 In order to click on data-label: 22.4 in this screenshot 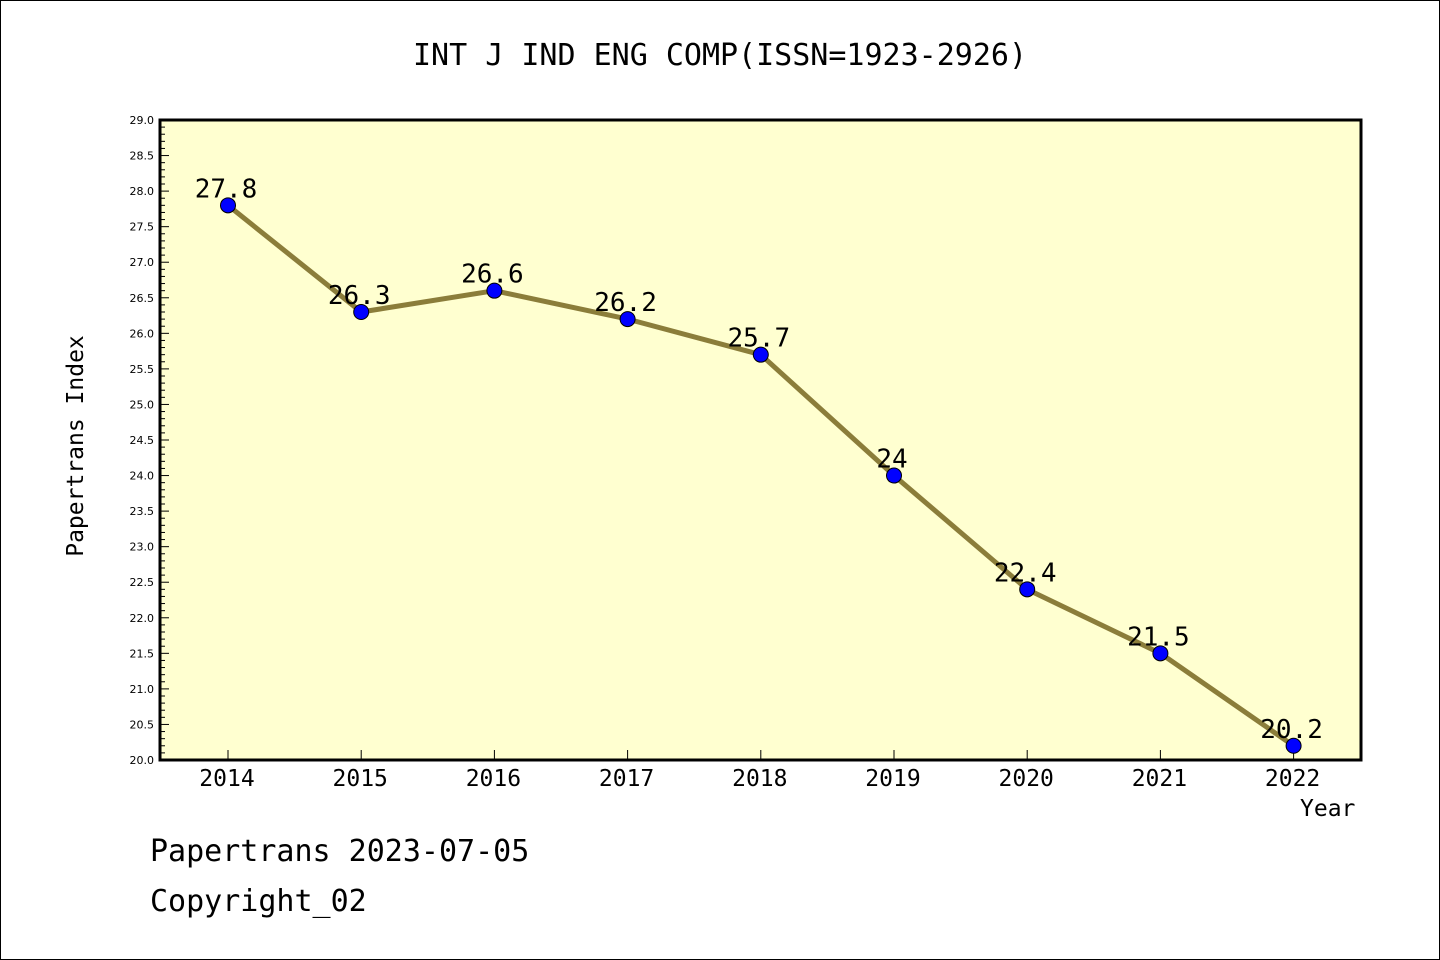, I will do `click(1025, 573)`.